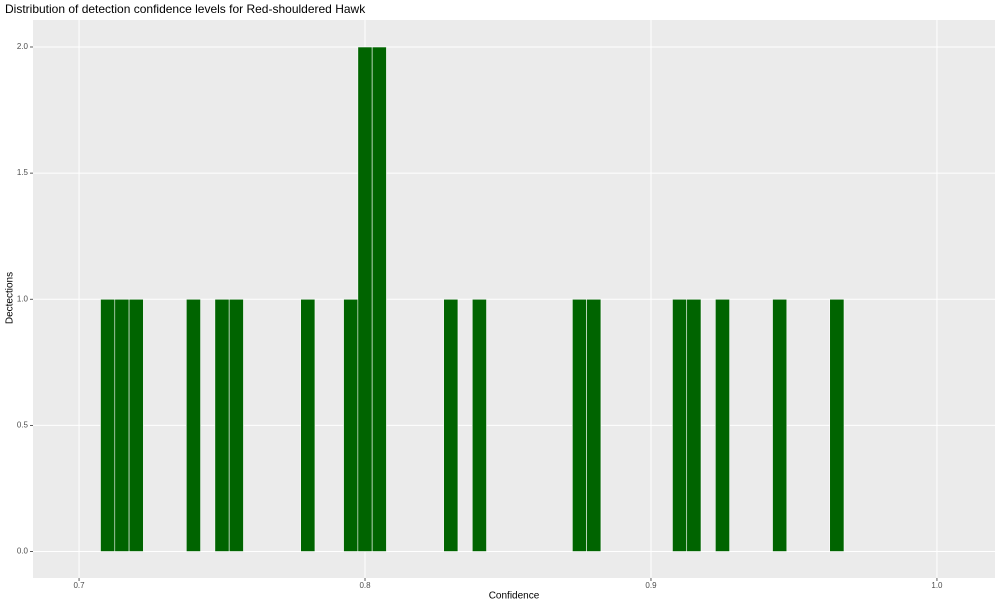  Describe the element at coordinates (937, 585) in the screenshot. I see `x-tick-label: 1.0` at that location.